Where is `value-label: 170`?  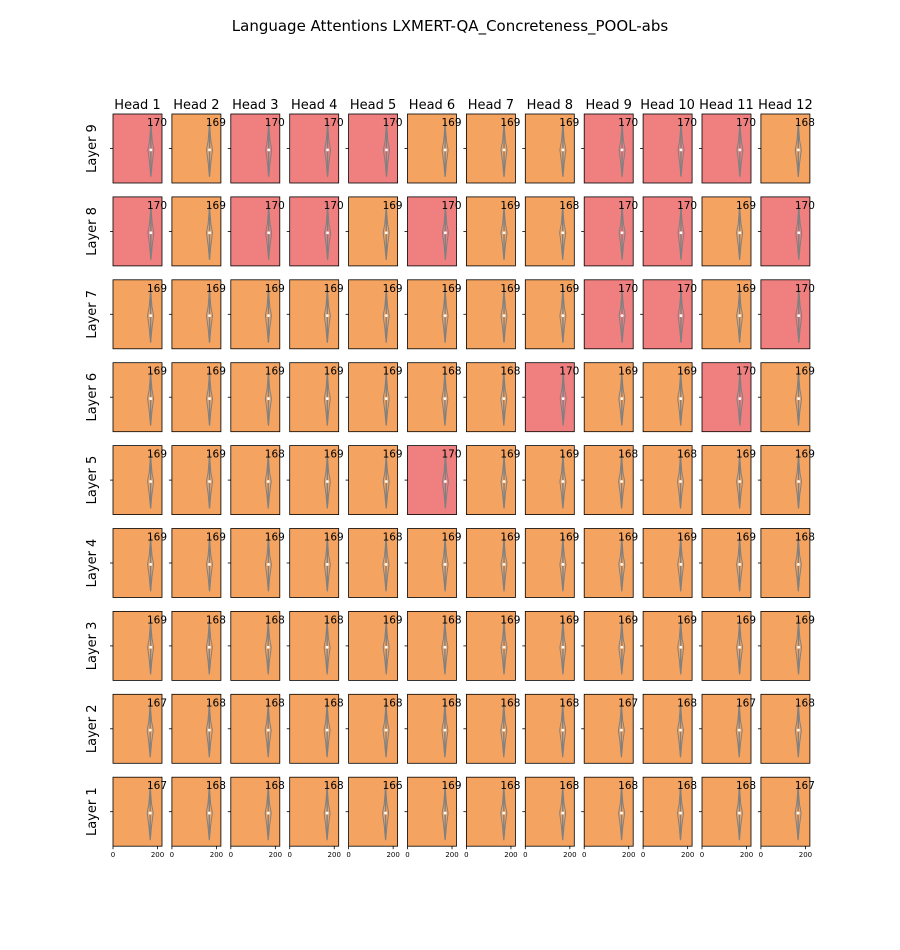
value-label: 170 is located at coordinates (687, 206).